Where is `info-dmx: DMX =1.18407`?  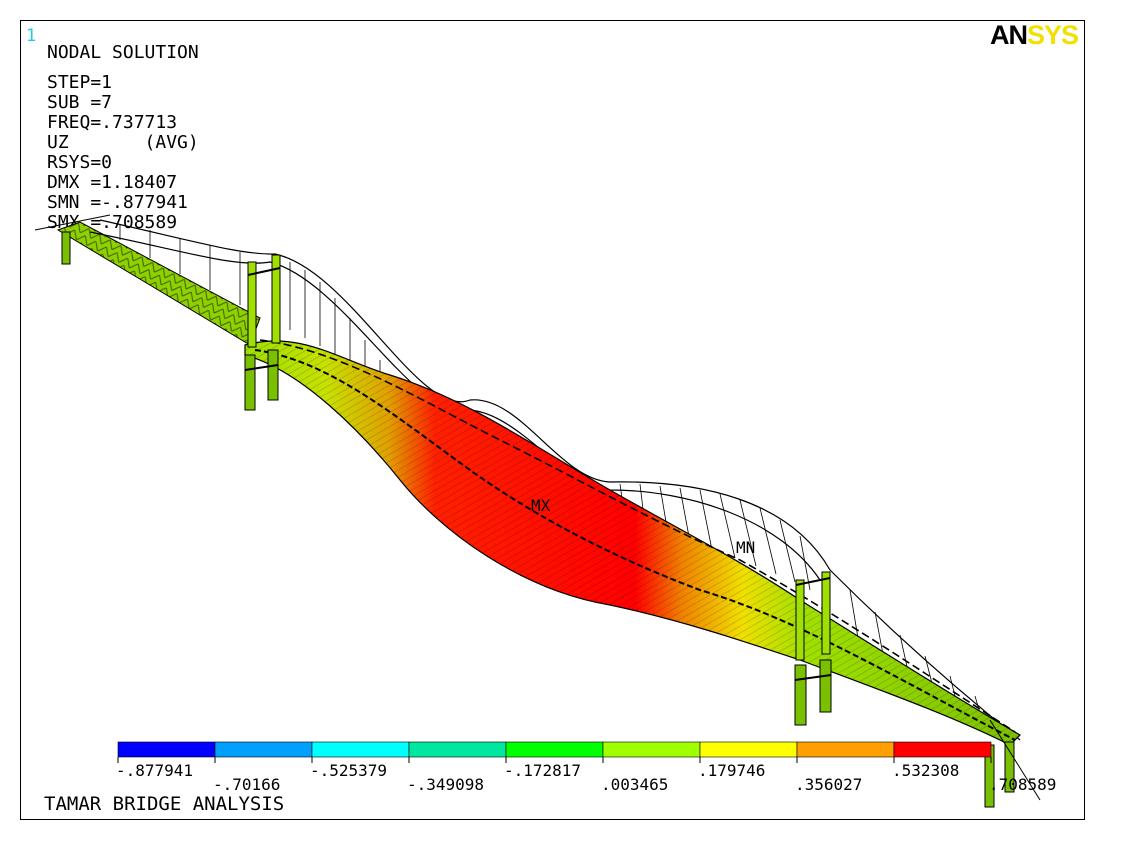
info-dmx: DMX =1.18407 is located at coordinates (112, 182).